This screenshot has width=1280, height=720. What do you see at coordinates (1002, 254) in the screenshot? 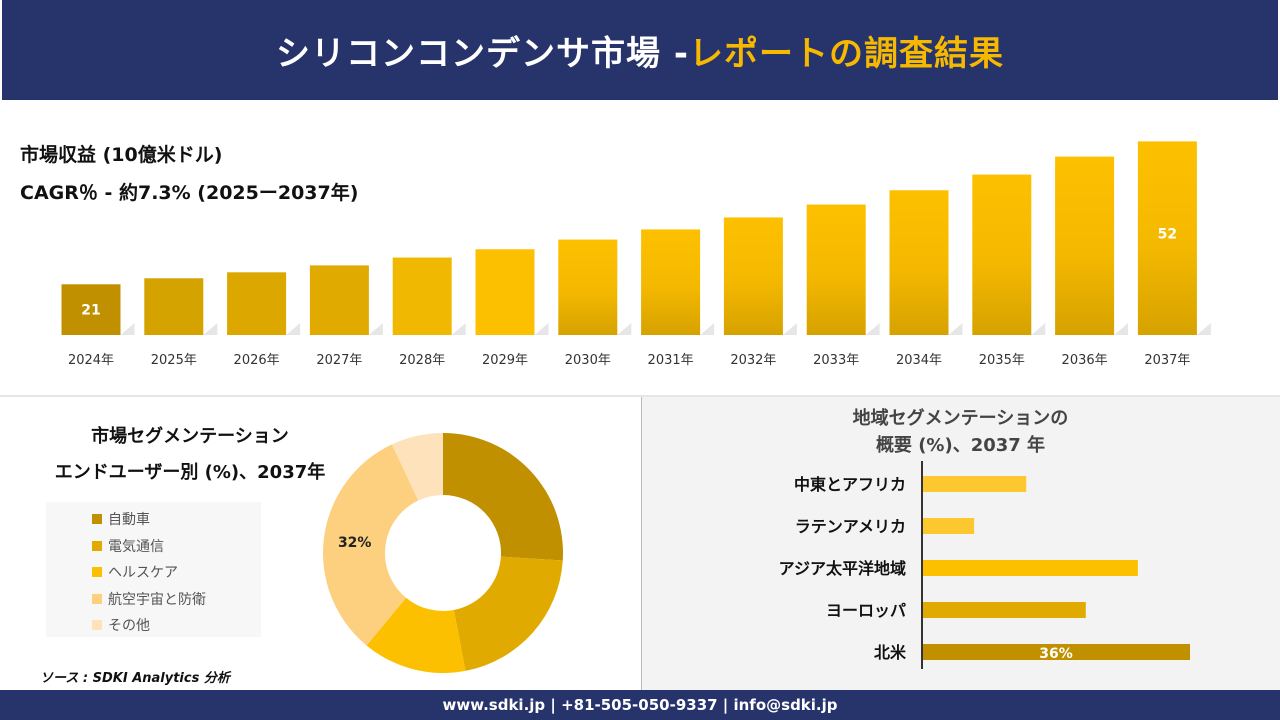
I see `bar-2035年` at bounding box center [1002, 254].